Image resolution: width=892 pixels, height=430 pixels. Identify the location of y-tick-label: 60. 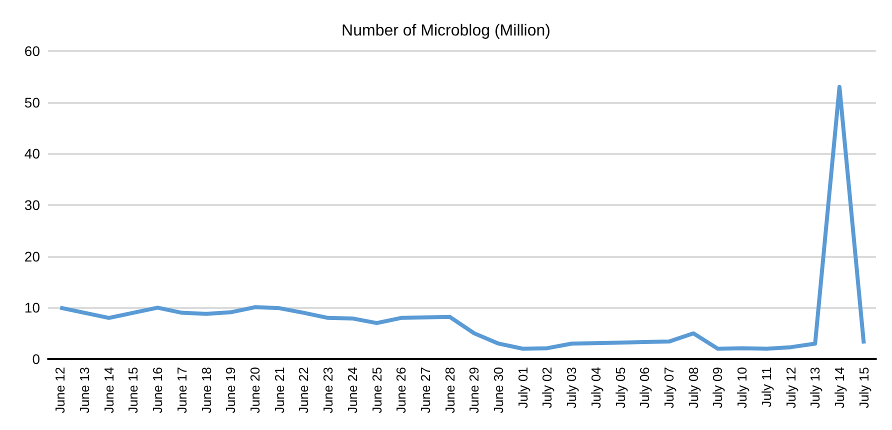
(32, 51).